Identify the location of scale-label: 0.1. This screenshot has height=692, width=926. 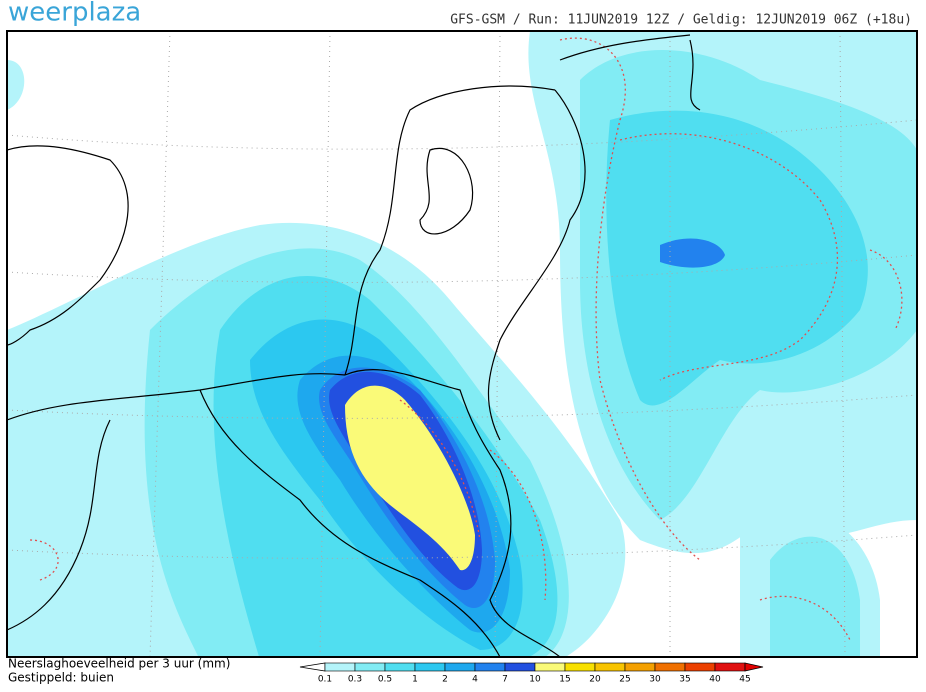
(325, 680).